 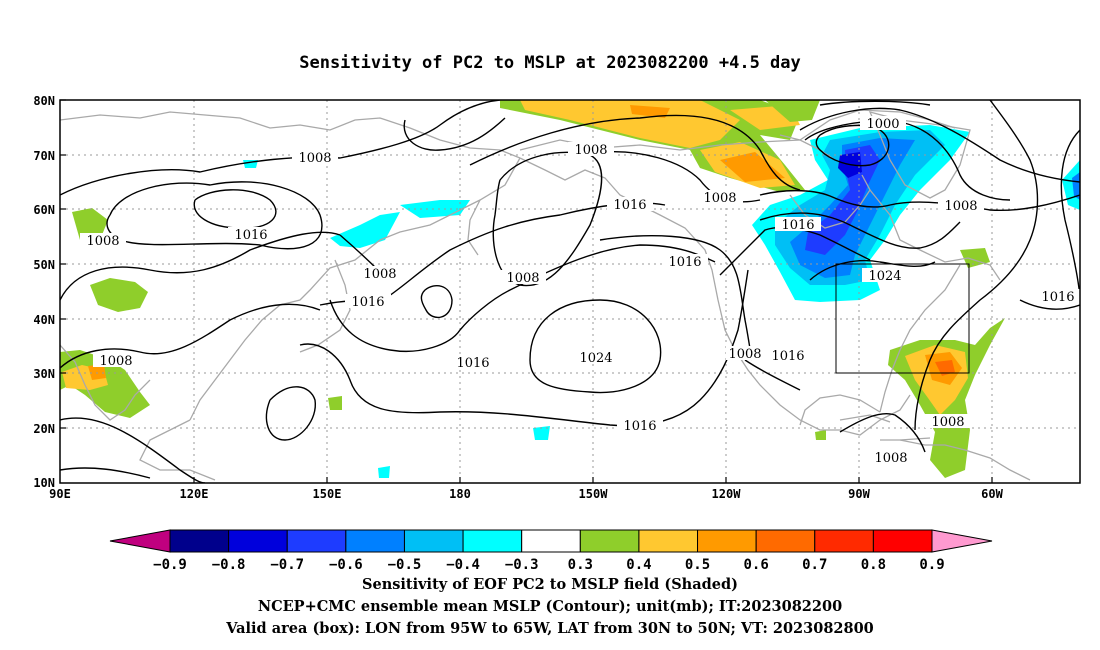 What do you see at coordinates (119, 295) in the screenshot?
I see `shade-green-china` at bounding box center [119, 295].